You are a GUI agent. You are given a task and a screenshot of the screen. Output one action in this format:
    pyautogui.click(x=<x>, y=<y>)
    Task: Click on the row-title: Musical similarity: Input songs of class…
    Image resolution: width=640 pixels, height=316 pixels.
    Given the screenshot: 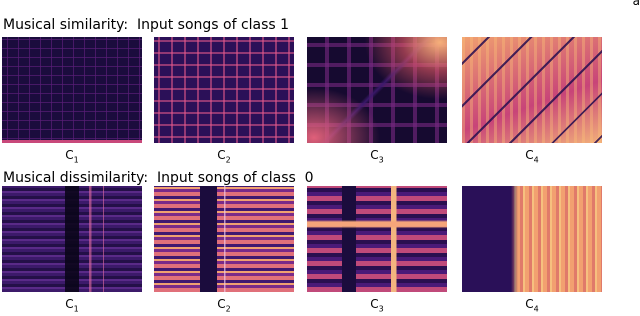 What is the action you would take?
    pyautogui.click(x=146, y=25)
    